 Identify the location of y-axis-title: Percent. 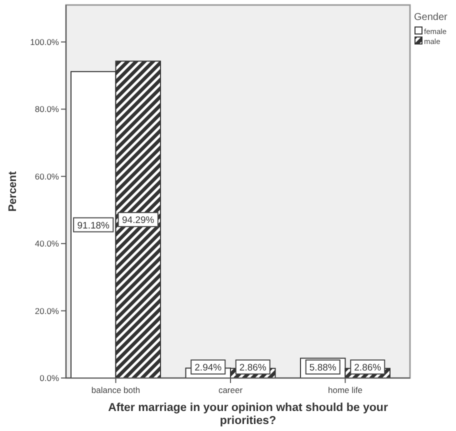
(13, 191).